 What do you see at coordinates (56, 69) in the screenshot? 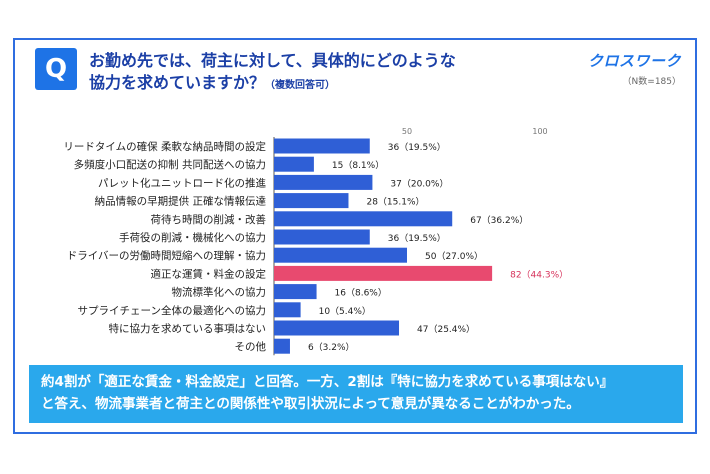
I see `question-badge: Q` at bounding box center [56, 69].